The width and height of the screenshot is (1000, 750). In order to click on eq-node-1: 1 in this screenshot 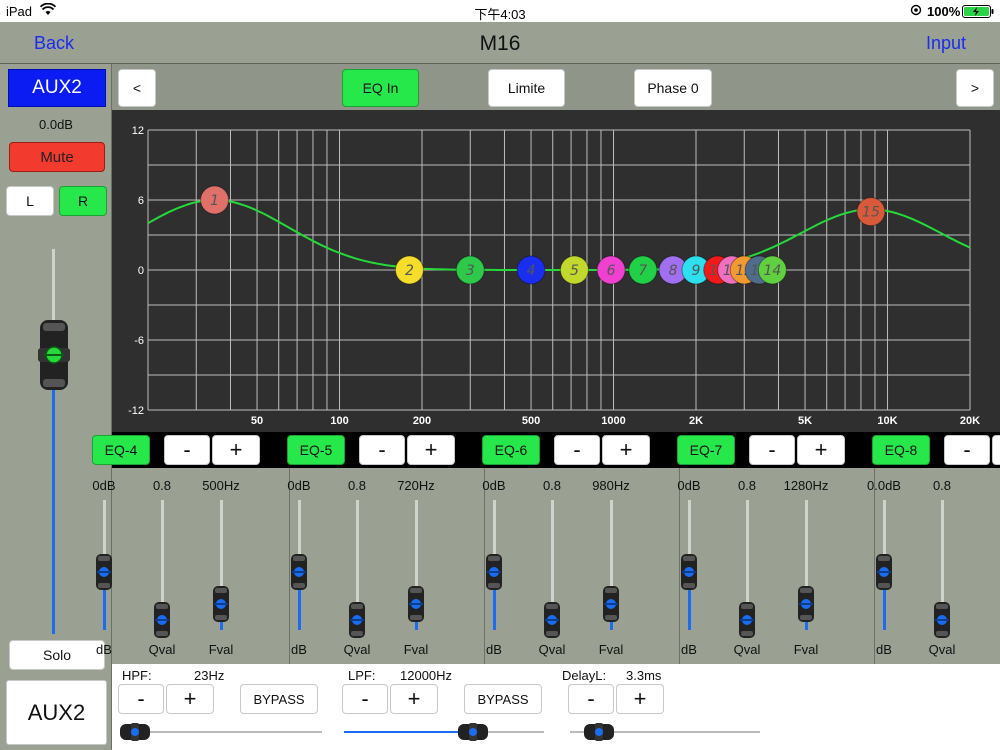, I will do `click(215, 200)`.